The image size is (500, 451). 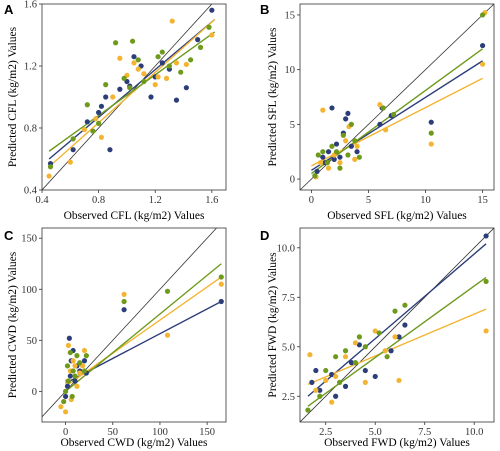 What do you see at coordinates (264, 235) in the screenshot?
I see `panel-letter: D` at bounding box center [264, 235].